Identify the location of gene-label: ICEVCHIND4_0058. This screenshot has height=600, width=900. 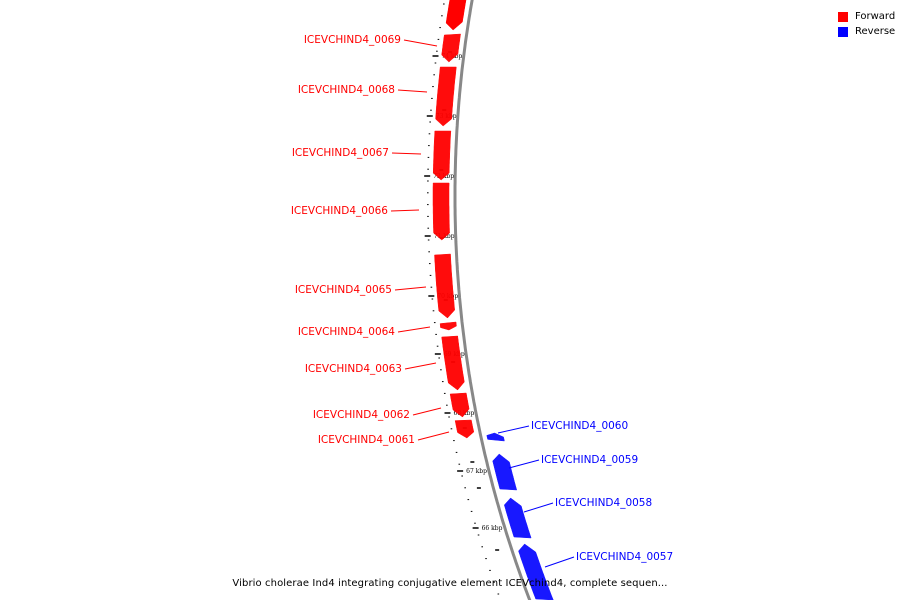
(603, 503).